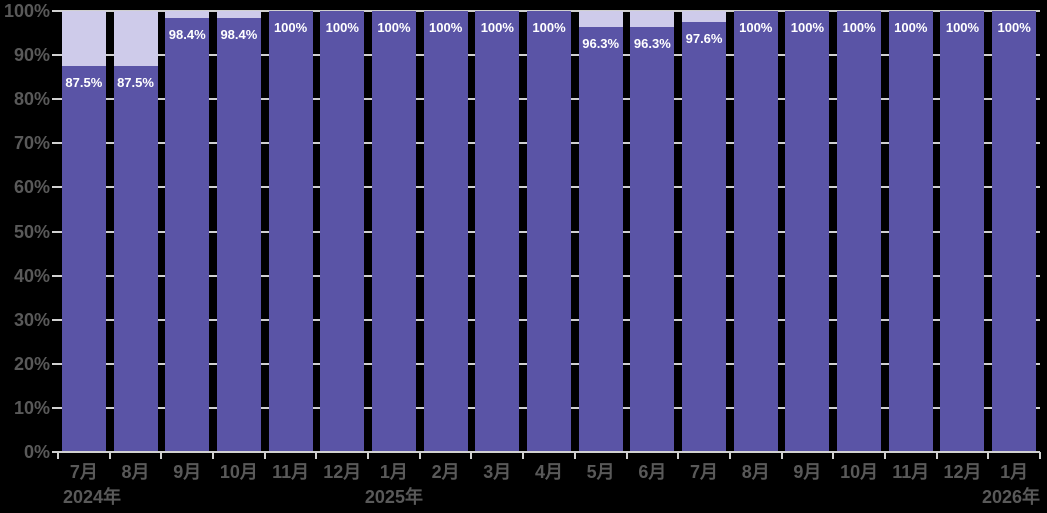 The width and height of the screenshot is (1047, 513). What do you see at coordinates (31, 319) in the screenshot?
I see `y-axis-tick-label: 30%` at bounding box center [31, 319].